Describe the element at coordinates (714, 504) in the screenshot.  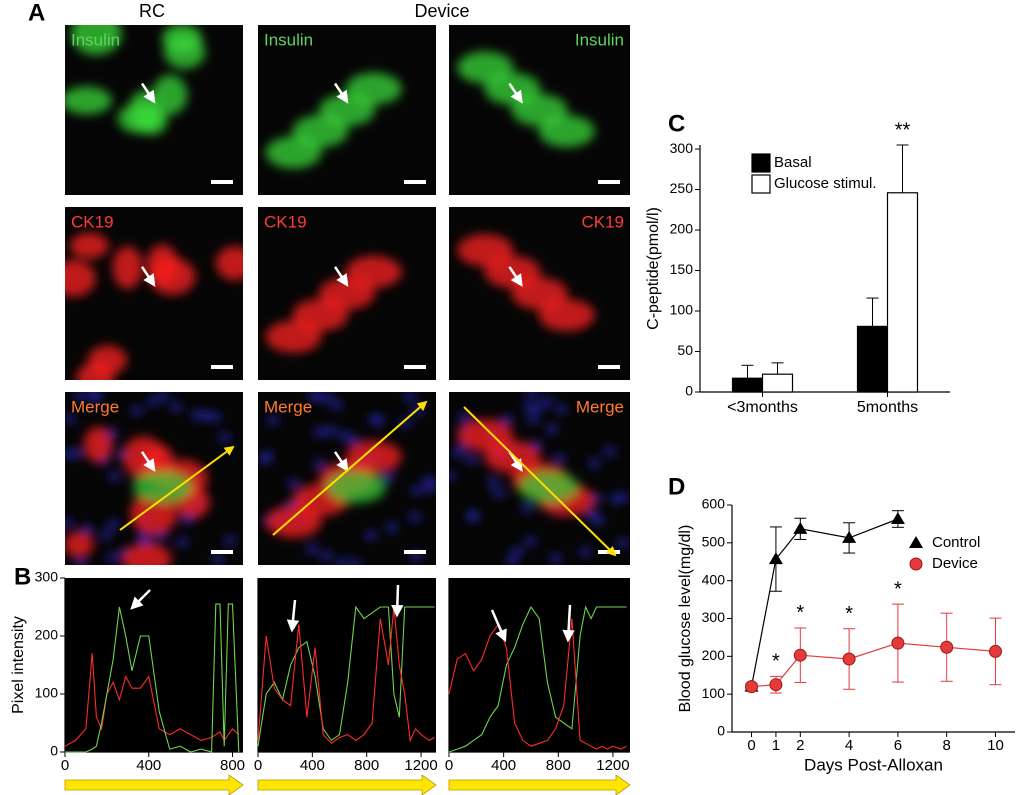
I see `y-tick-label: 600` at that location.